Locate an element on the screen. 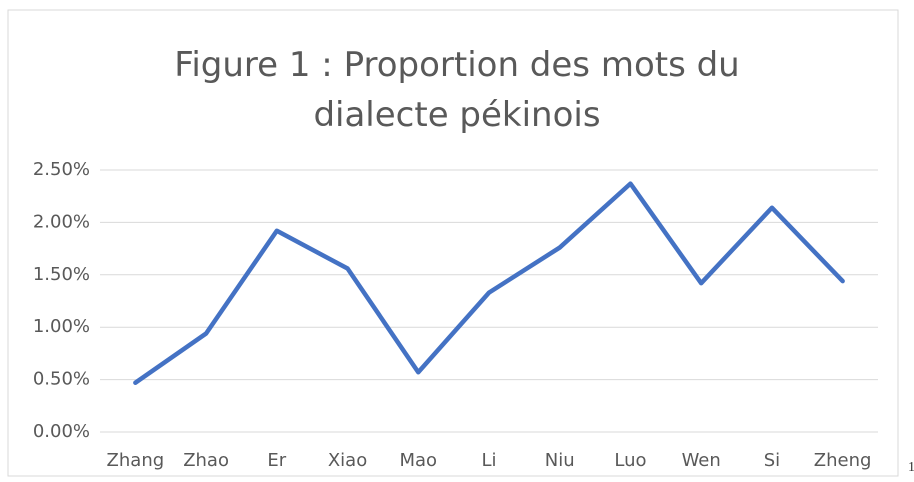 Image resolution: width=914 pixels, height=482 pixels. x-tick-label: Wen is located at coordinates (701, 460).